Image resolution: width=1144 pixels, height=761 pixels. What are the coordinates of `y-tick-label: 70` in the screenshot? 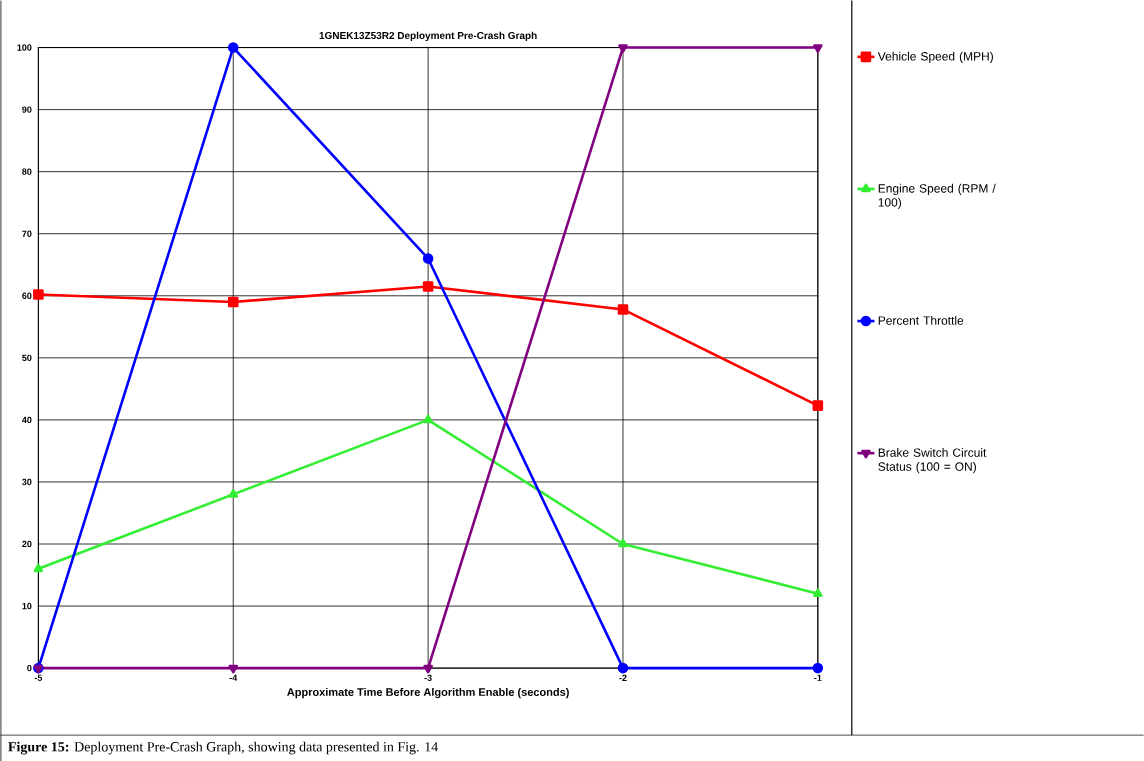 It's located at (27, 233).